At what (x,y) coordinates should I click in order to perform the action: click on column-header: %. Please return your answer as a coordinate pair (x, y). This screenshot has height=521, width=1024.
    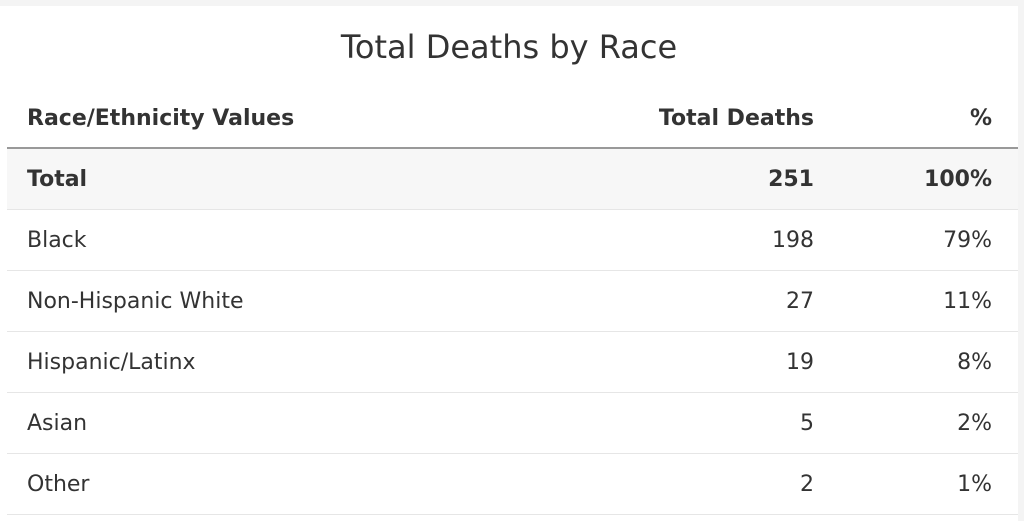
    Looking at the image, I should click on (920, 119).